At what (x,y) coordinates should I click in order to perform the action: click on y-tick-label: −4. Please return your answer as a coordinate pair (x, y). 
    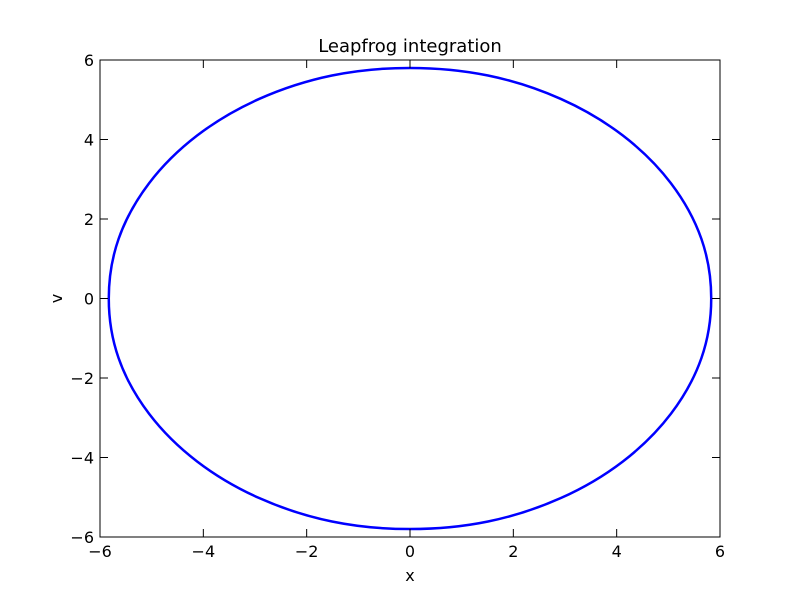
    Looking at the image, I should click on (82, 458).